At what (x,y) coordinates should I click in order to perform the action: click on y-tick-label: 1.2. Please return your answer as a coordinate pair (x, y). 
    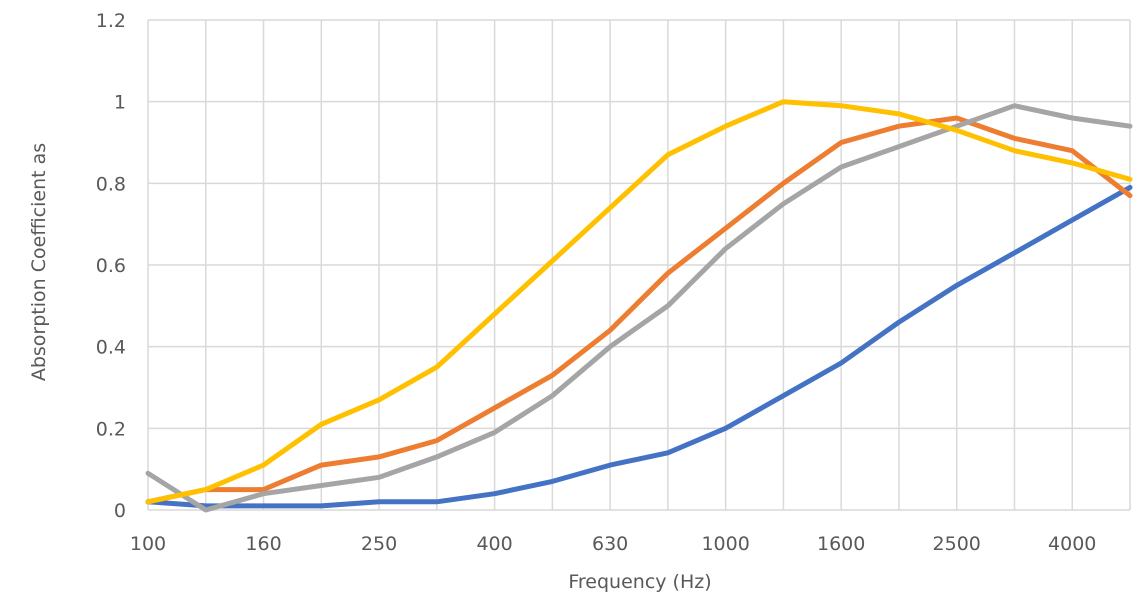
    Looking at the image, I should click on (111, 21).